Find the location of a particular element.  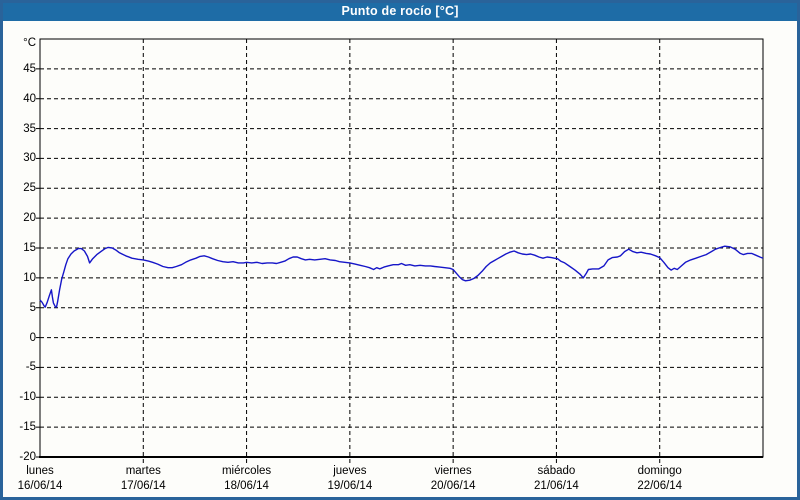

chart-title: Punto de rocío [°C] is located at coordinates (400, 11).